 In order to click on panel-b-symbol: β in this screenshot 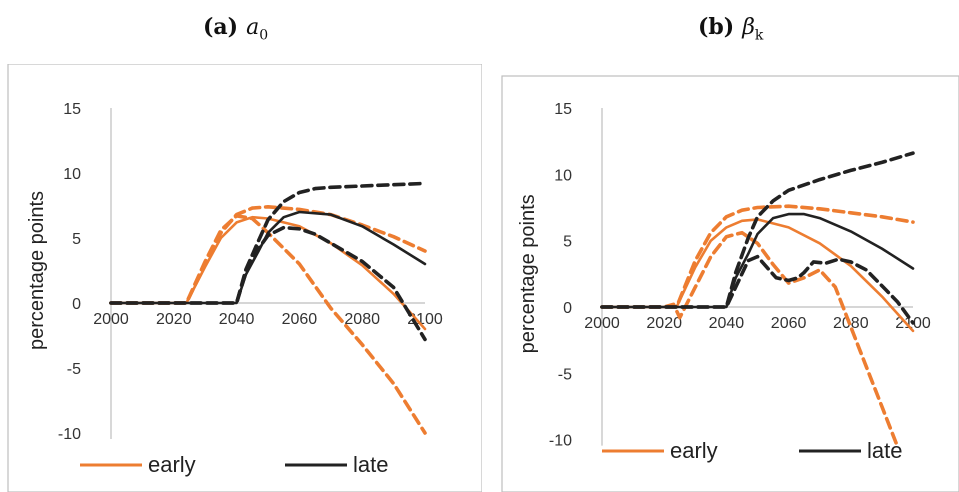, I will do `click(748, 27)`.